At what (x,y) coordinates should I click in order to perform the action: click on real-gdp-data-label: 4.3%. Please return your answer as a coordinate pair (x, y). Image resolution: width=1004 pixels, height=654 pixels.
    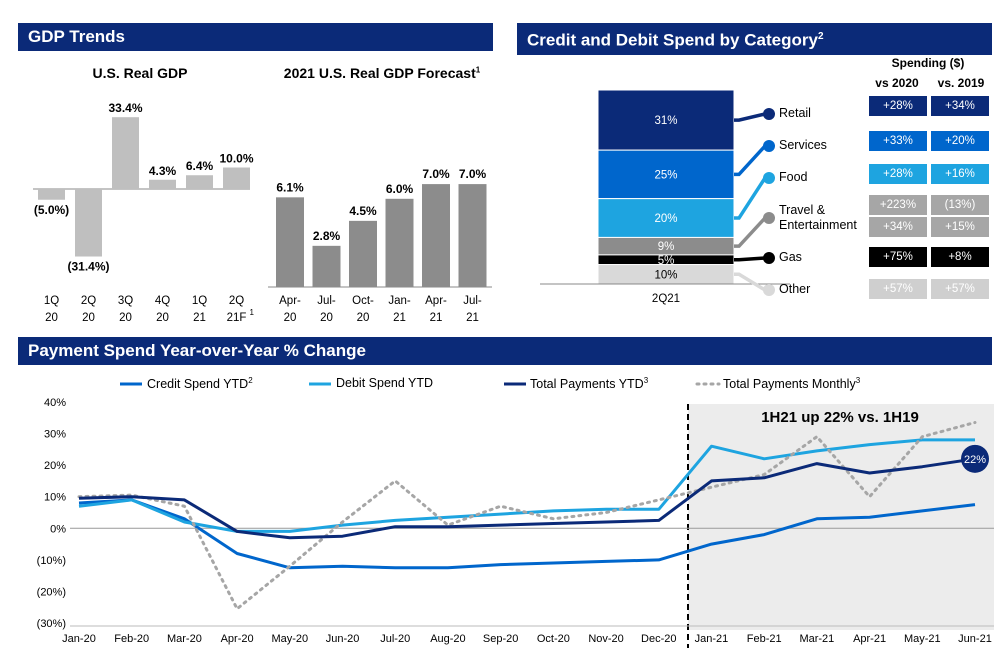
    Looking at the image, I should click on (163, 171).